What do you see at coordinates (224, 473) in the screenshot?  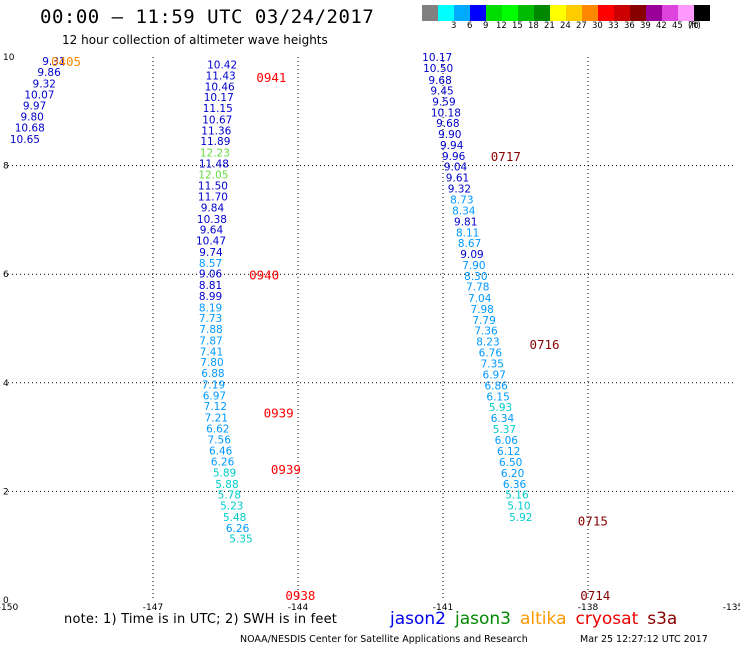 I see `wave-height-label: 5.89` at bounding box center [224, 473].